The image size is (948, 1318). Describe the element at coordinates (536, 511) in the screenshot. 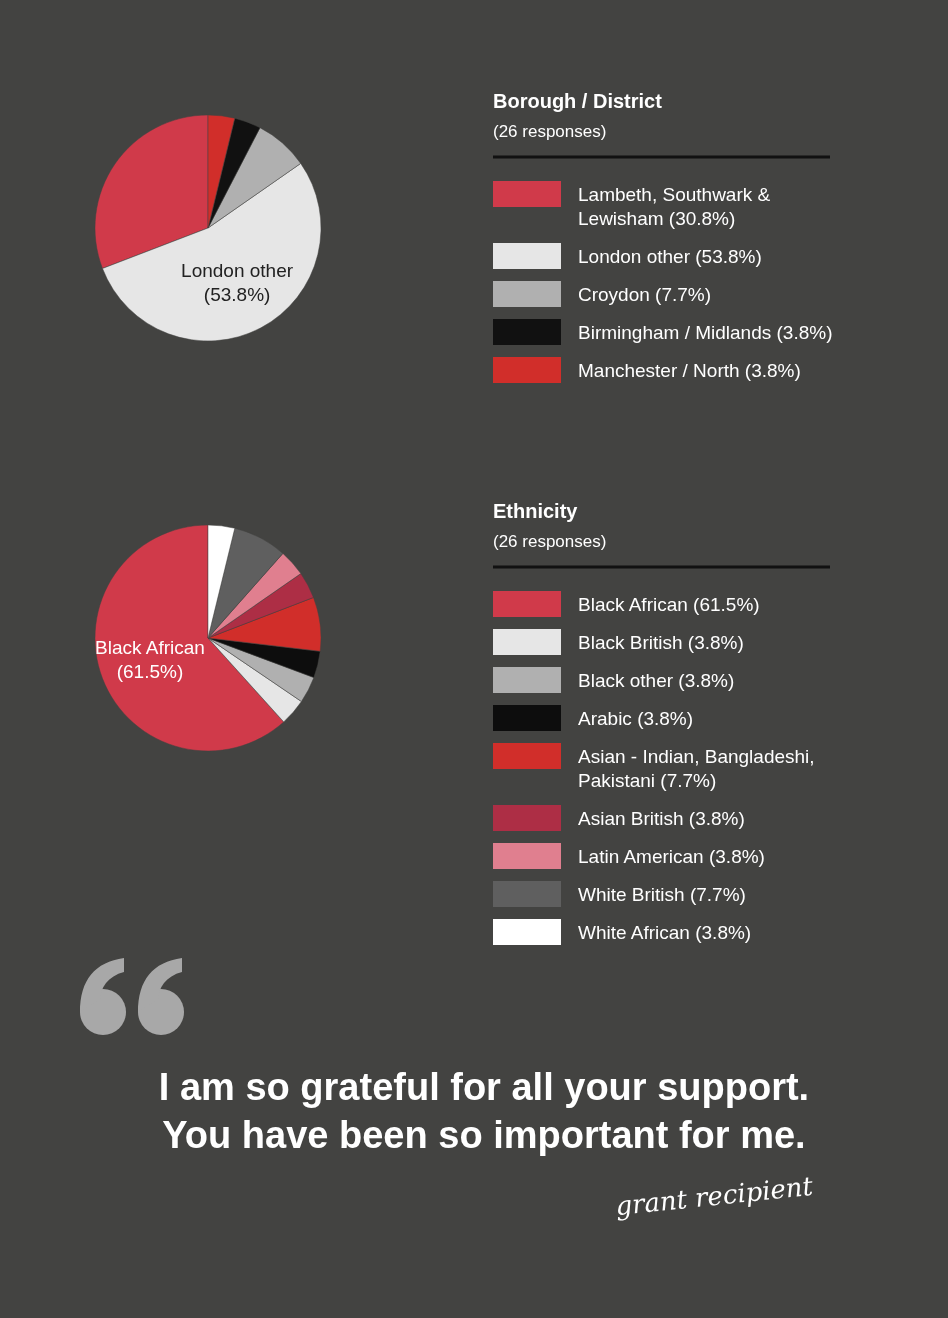

I see `chart-title: Ethnicity` at that location.